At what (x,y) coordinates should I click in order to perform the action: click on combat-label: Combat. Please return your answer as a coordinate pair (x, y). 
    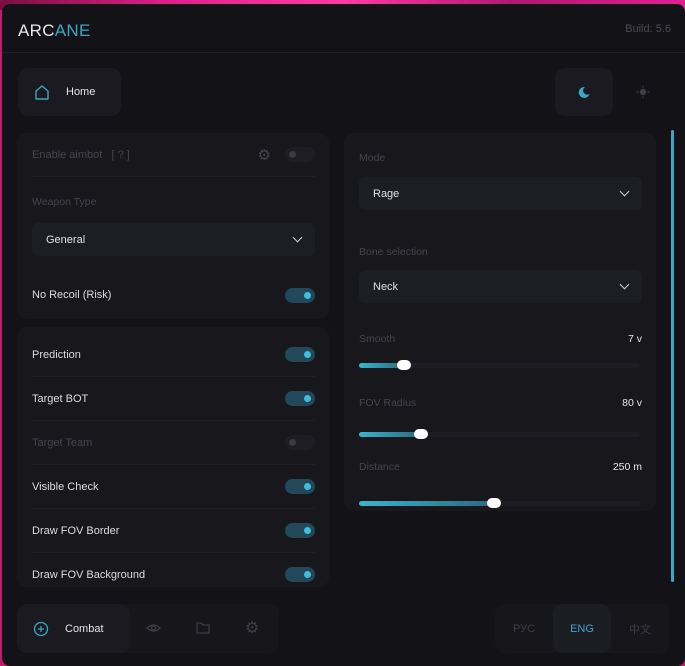
    Looking at the image, I should click on (84, 628).